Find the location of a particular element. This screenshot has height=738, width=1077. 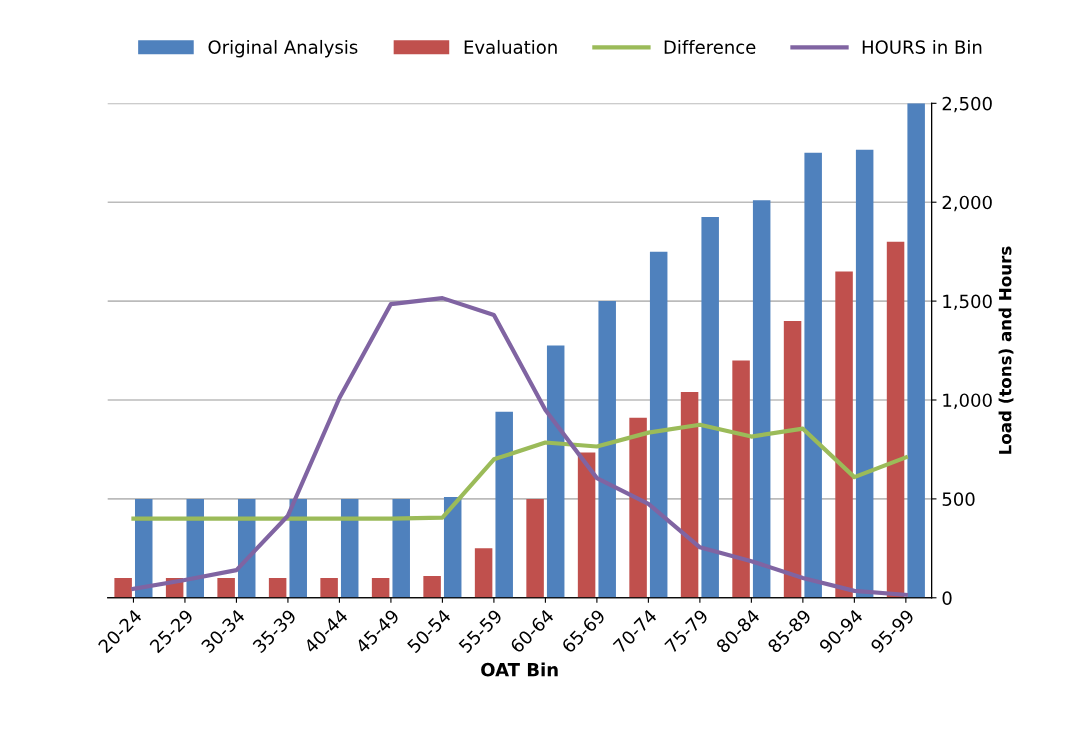

y2-tick-label: 2,500 is located at coordinates (967, 104).